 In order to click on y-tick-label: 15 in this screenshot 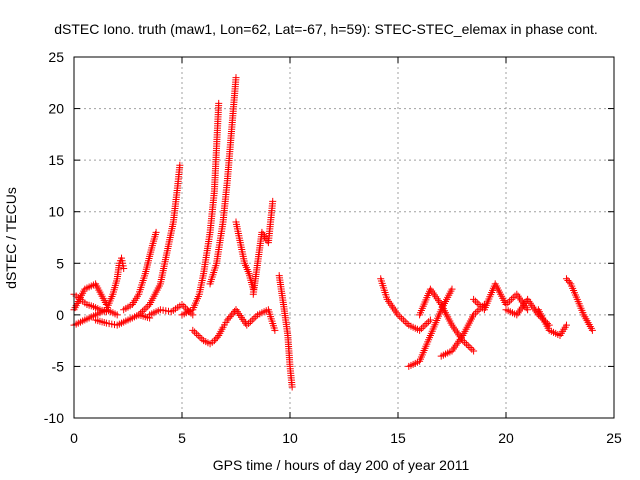, I will do `click(56, 160)`.